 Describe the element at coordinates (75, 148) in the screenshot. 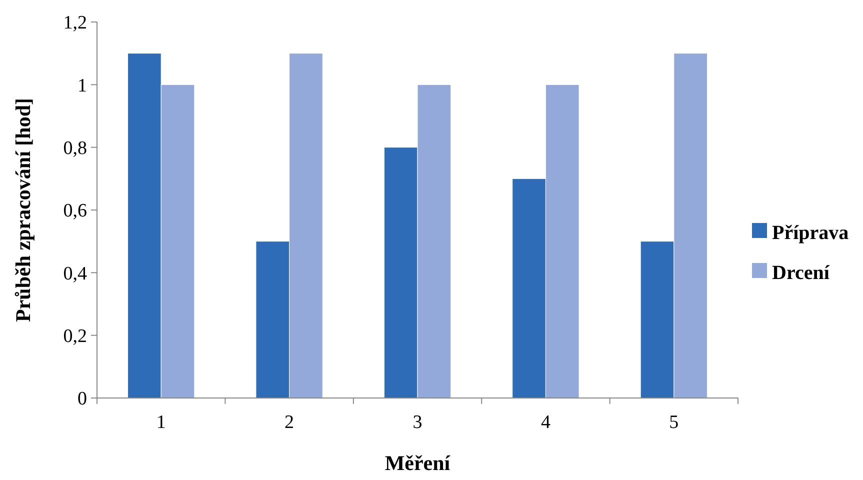

I see `y-tick-label: 0,8` at that location.